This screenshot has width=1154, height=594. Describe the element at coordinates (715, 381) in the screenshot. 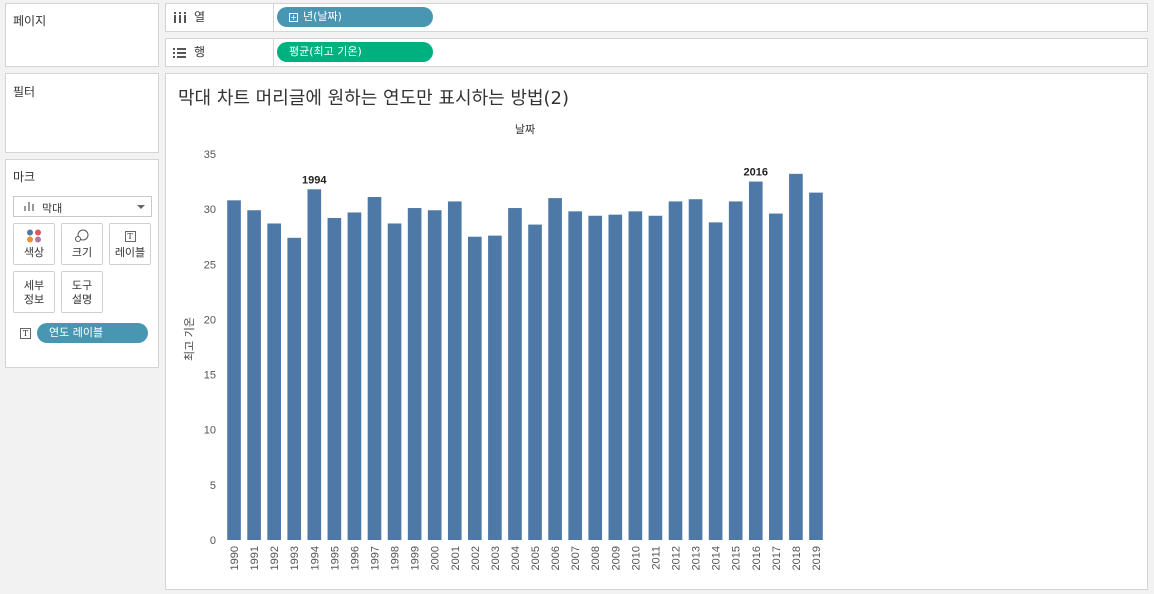

I see `bar-2014` at that location.